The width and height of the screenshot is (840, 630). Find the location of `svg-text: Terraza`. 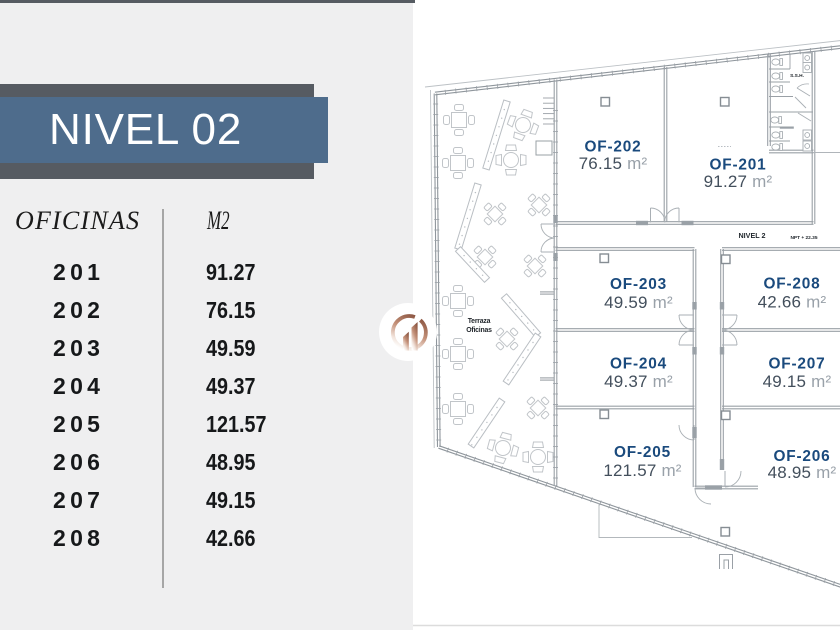

svg-text: Terraza is located at coordinates (479, 321).